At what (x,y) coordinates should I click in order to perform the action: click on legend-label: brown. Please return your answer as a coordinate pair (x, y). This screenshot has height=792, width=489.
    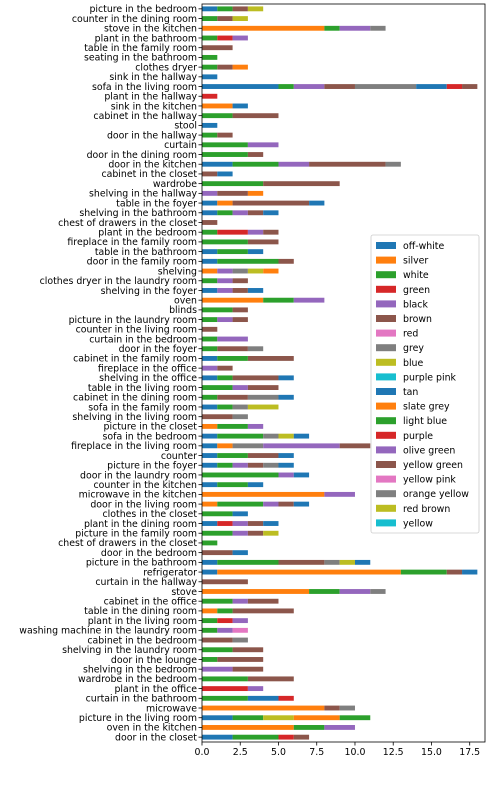
    Looking at the image, I should click on (417, 319).